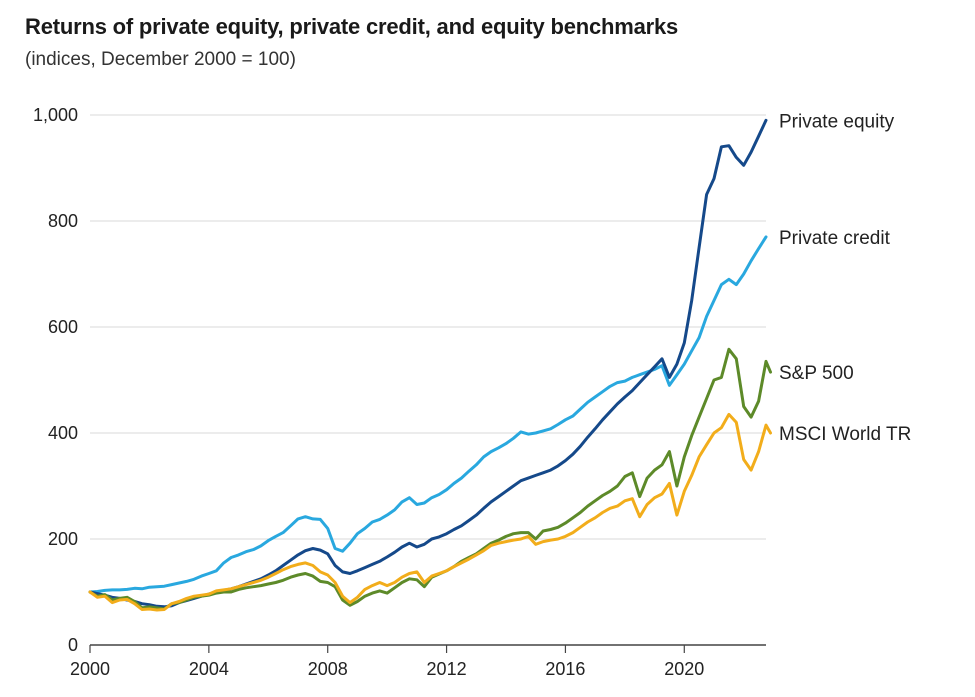 The image size is (975, 697). Describe the element at coordinates (328, 669) in the screenshot. I see `x-tick-label: 2008` at that location.